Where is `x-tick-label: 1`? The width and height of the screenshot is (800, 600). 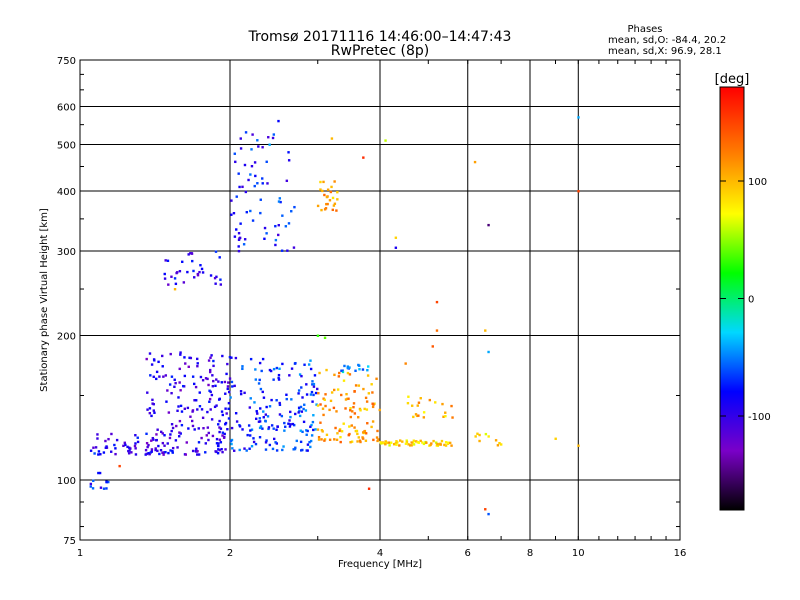 x-tick-label: 1 is located at coordinates (80, 553).